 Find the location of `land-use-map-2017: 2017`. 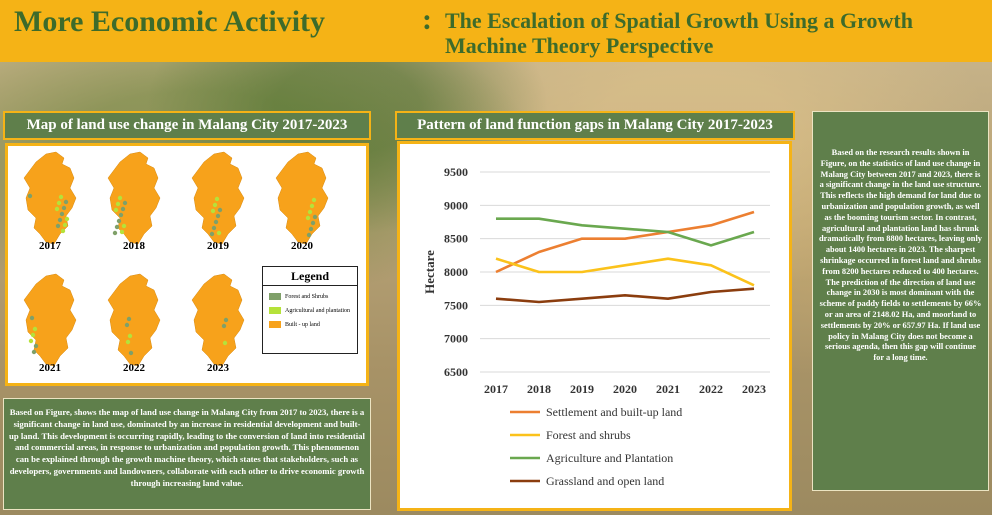

land-use-map-2017: 2017 is located at coordinates (50, 201).